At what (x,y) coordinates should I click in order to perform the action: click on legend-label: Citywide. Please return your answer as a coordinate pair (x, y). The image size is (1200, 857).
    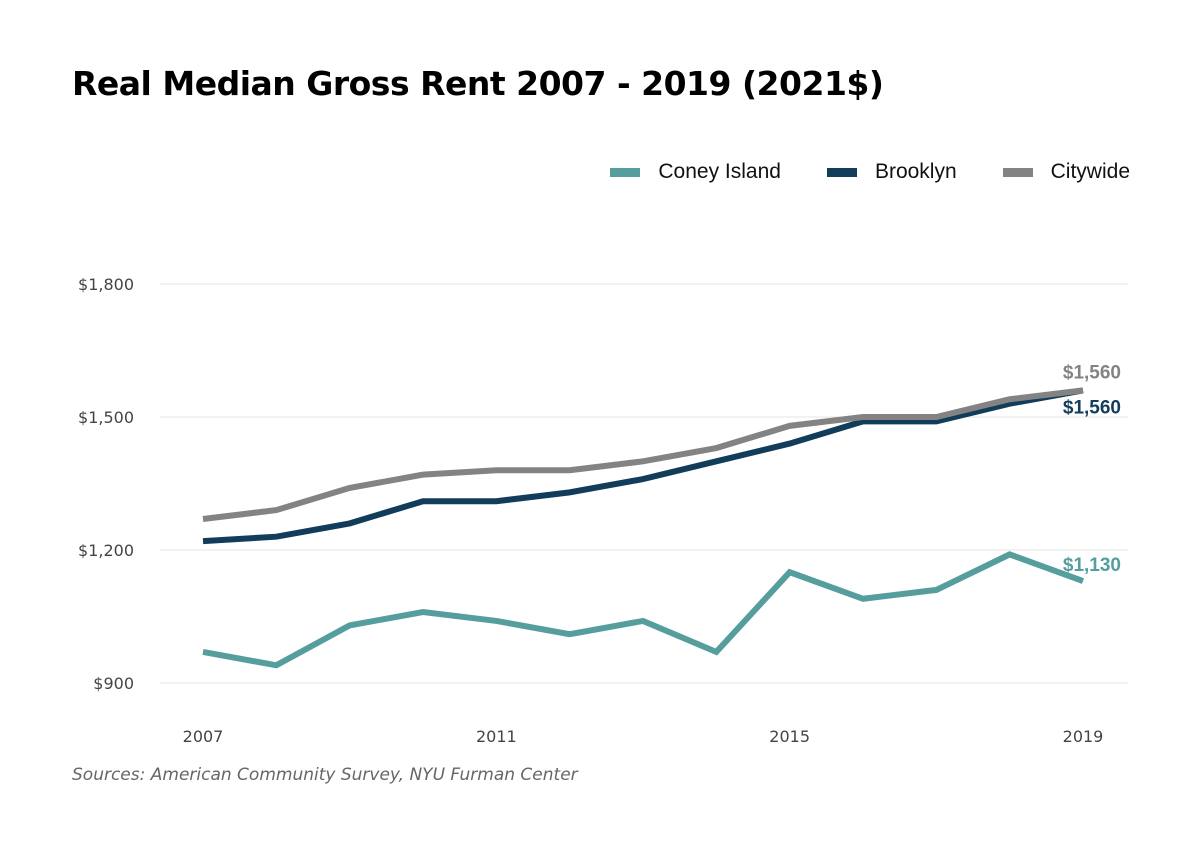
    Looking at the image, I should click on (1090, 171).